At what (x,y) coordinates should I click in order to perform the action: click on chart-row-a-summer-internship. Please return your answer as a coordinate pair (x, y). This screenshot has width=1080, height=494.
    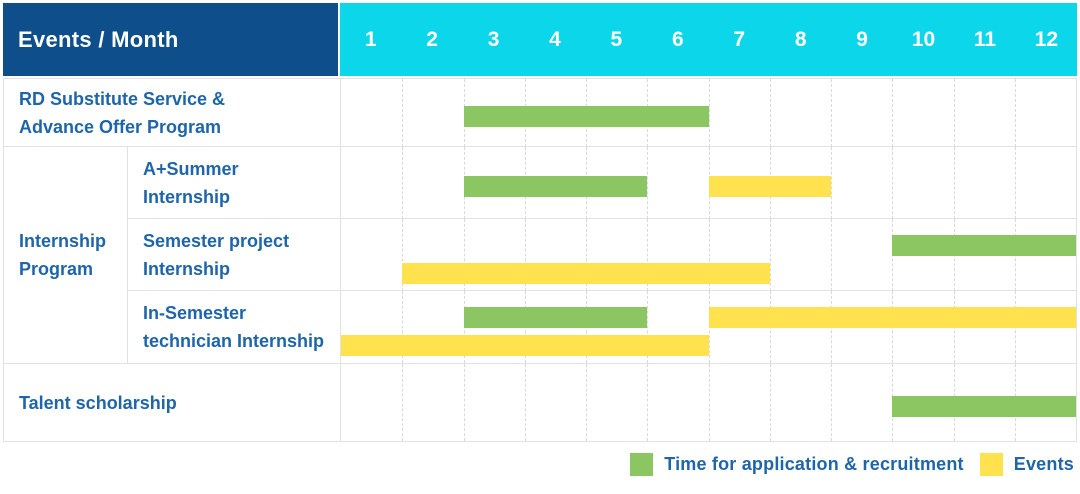
    Looking at the image, I should click on (708, 183).